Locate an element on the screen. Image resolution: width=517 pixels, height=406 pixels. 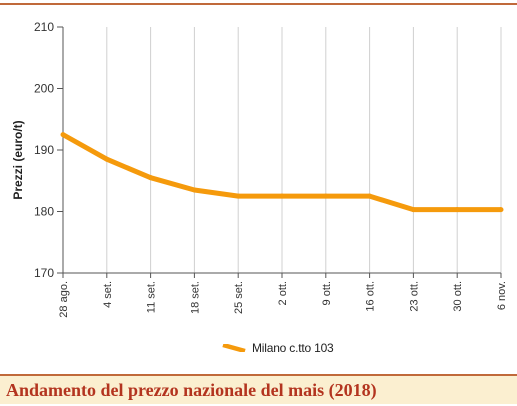
x-tick-label: 23 ott. is located at coordinates (414, 296).